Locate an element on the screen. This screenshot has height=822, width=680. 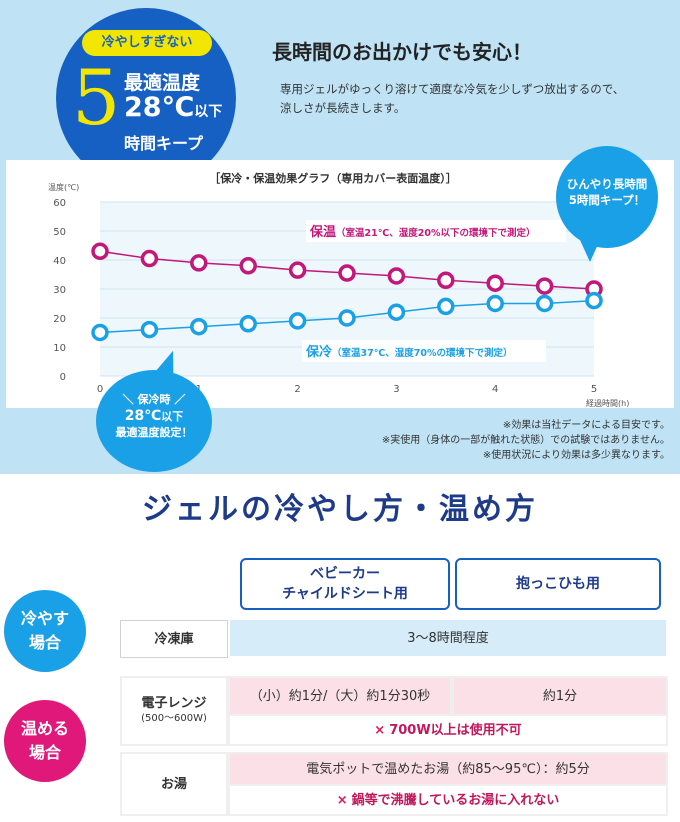
y-tick-label: 30 is located at coordinates (59, 290).